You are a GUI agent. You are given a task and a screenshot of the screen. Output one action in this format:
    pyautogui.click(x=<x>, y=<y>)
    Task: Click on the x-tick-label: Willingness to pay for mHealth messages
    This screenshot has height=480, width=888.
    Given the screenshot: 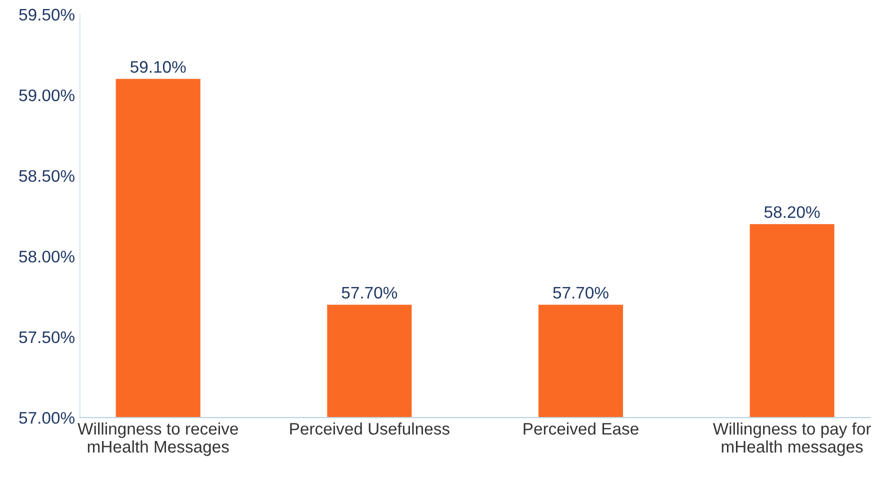 What is the action you would take?
    pyautogui.click(x=791, y=439)
    